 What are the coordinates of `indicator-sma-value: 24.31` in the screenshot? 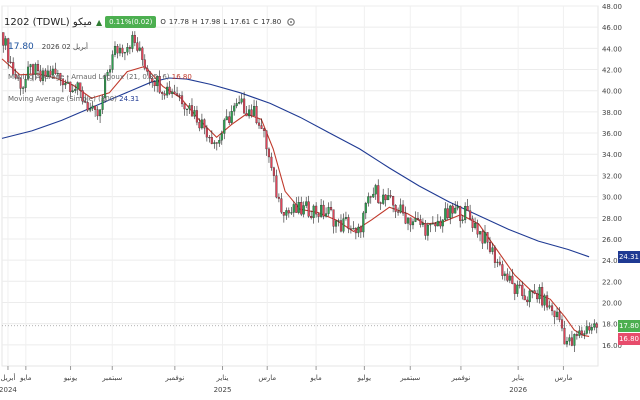 It's located at (129, 99).